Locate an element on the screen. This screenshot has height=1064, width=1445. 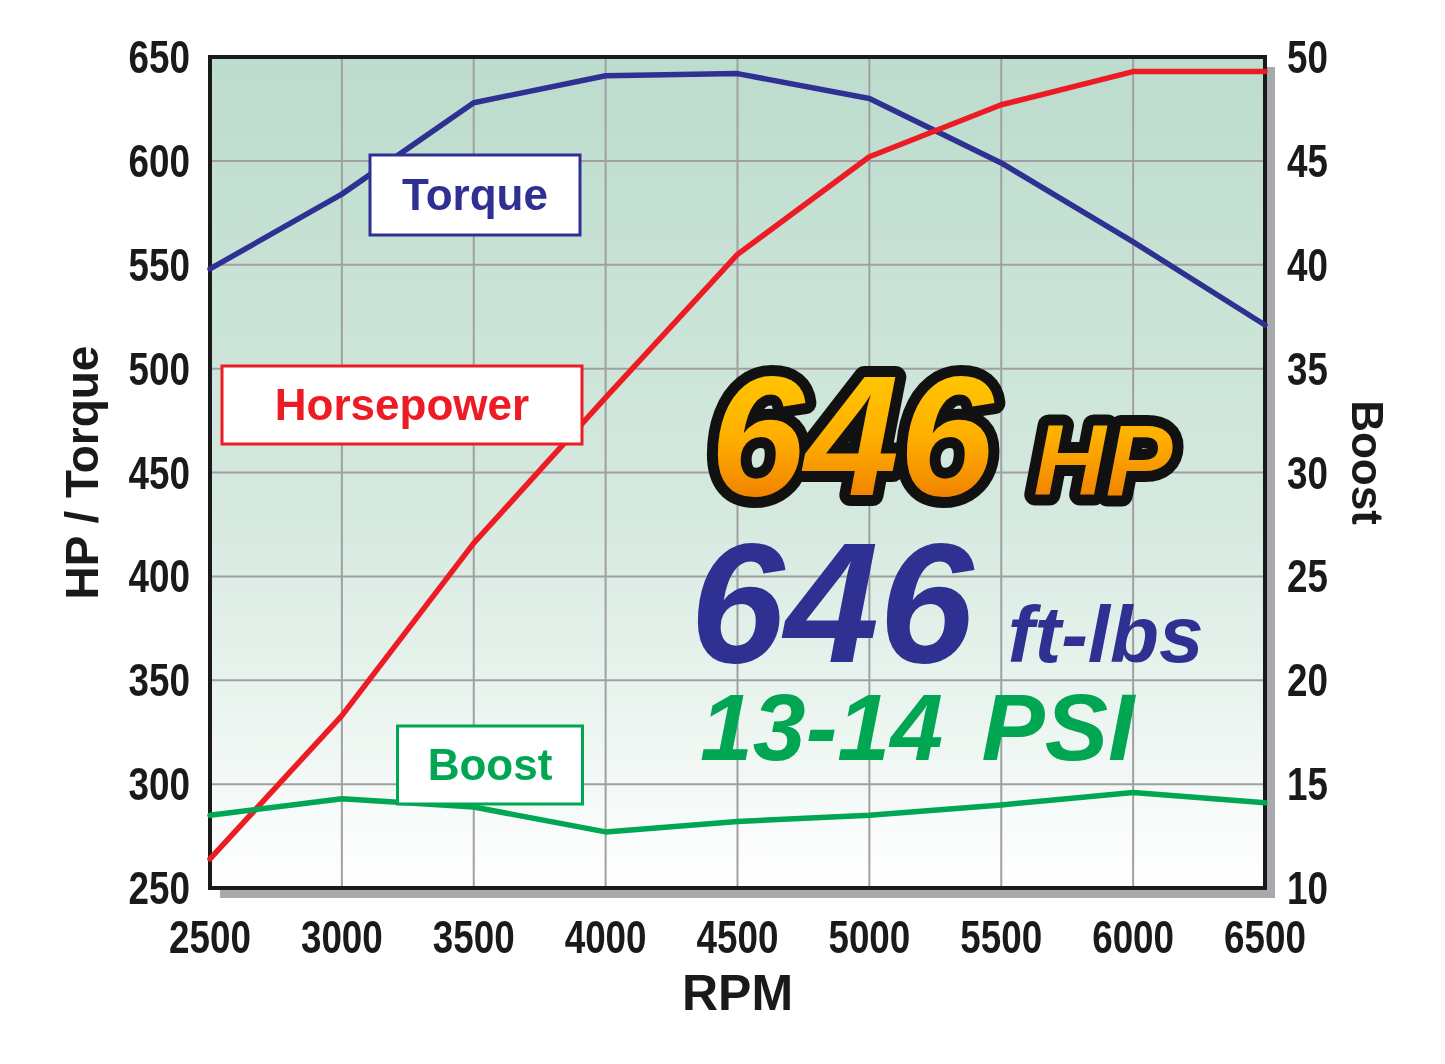
y-tick-label: 650 is located at coordinates (159, 57).